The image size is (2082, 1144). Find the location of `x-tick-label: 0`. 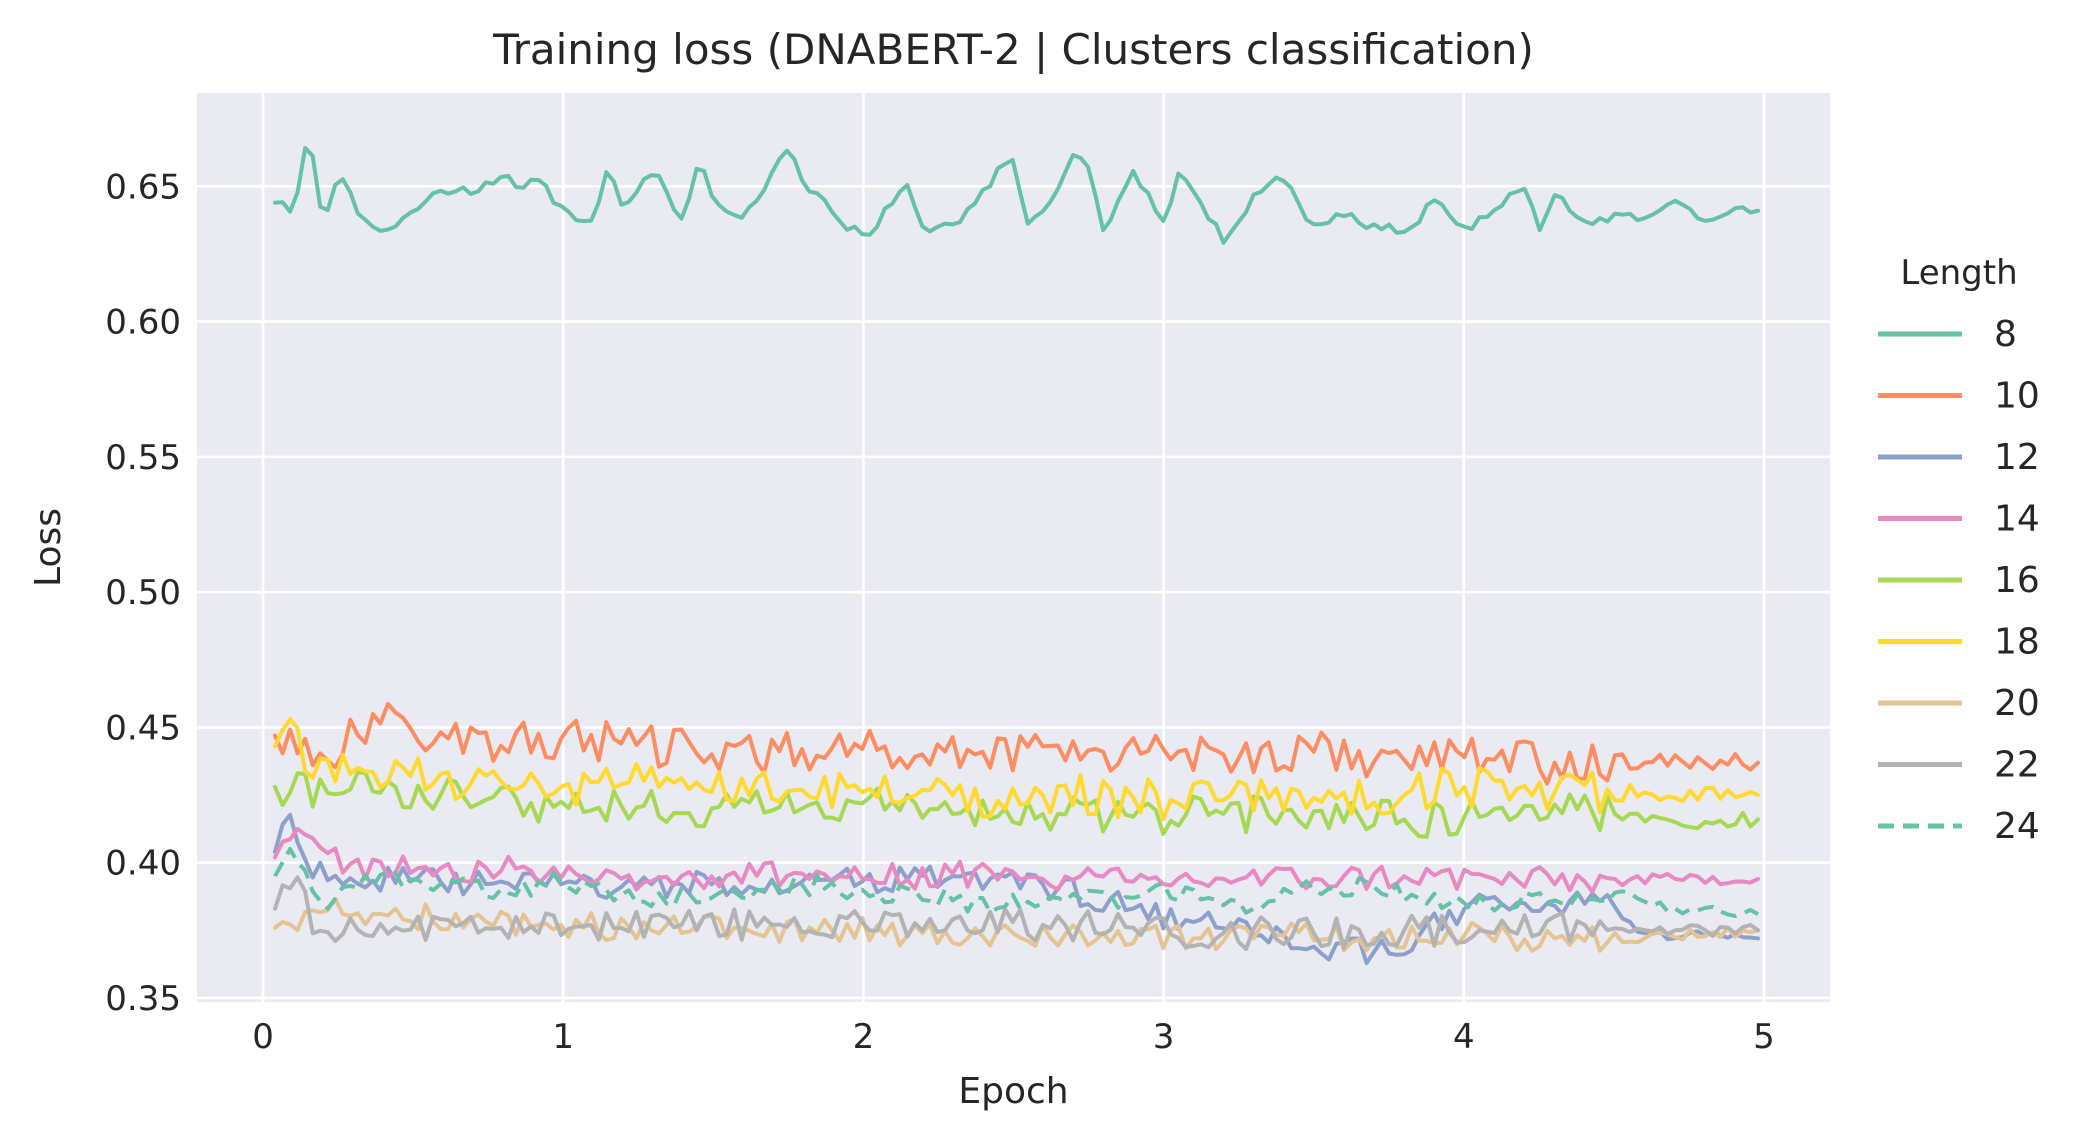

x-tick-label: 0 is located at coordinates (263, 1037).